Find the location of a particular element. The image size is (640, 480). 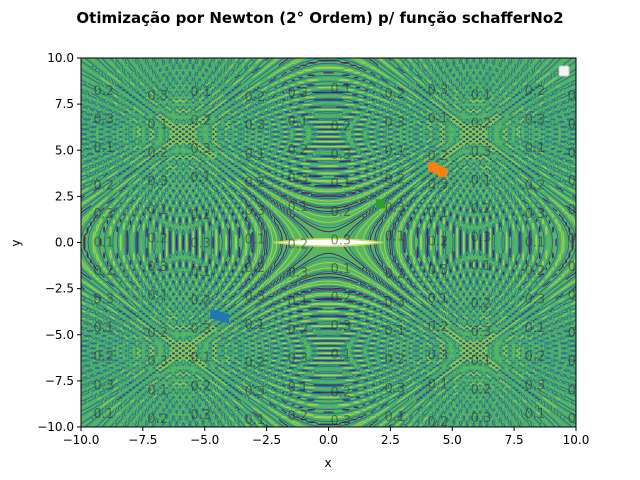

x-axis-label: x is located at coordinates (327, 463).